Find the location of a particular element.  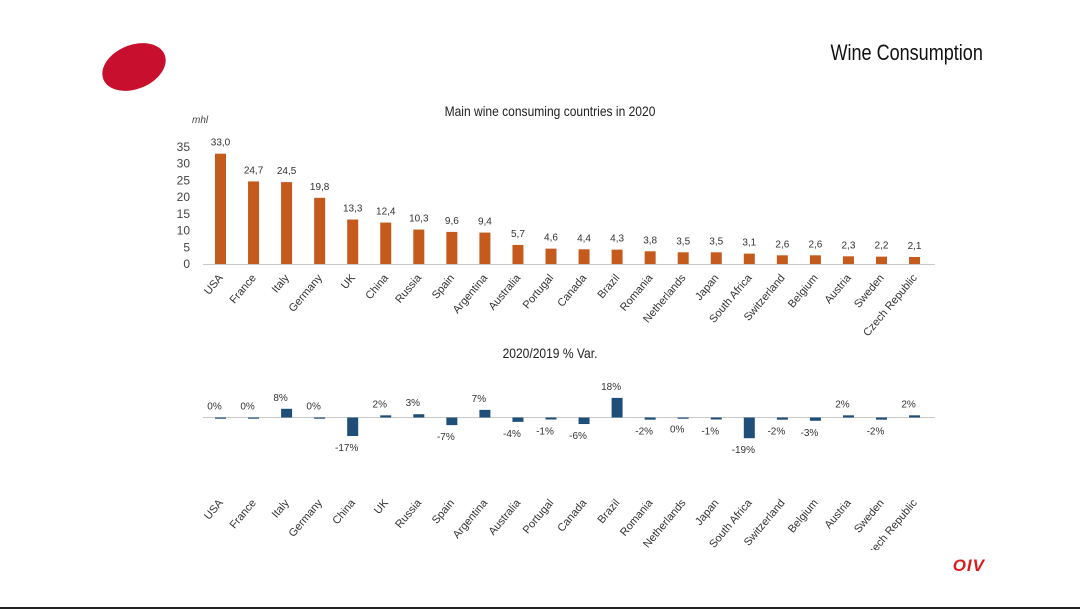

data-label: 4,3 is located at coordinates (617, 239).